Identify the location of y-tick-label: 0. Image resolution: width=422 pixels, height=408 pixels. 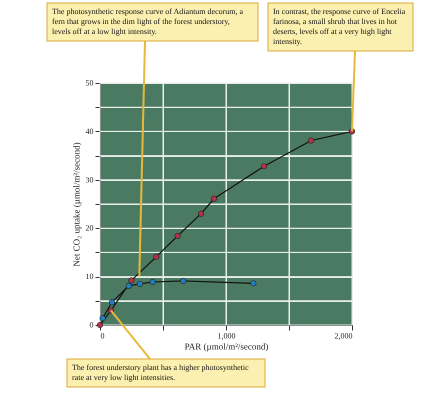
(92, 325).